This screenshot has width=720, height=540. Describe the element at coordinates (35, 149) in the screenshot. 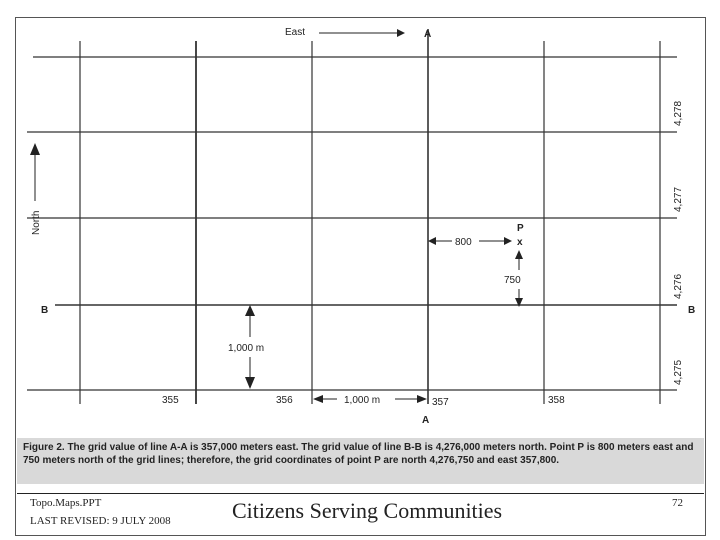

I see `north-arrow-head` at that location.